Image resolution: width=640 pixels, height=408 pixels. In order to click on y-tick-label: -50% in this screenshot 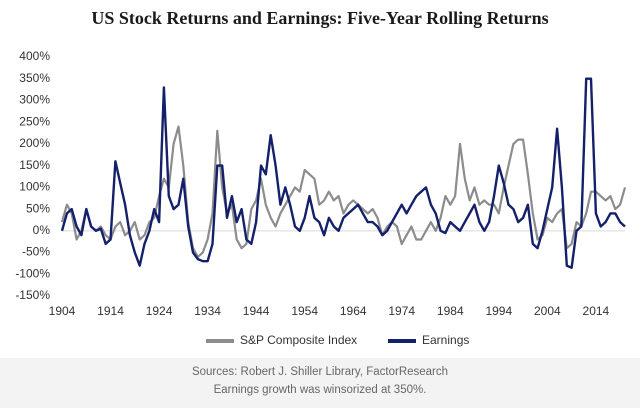, I will do `click(36, 252)`.